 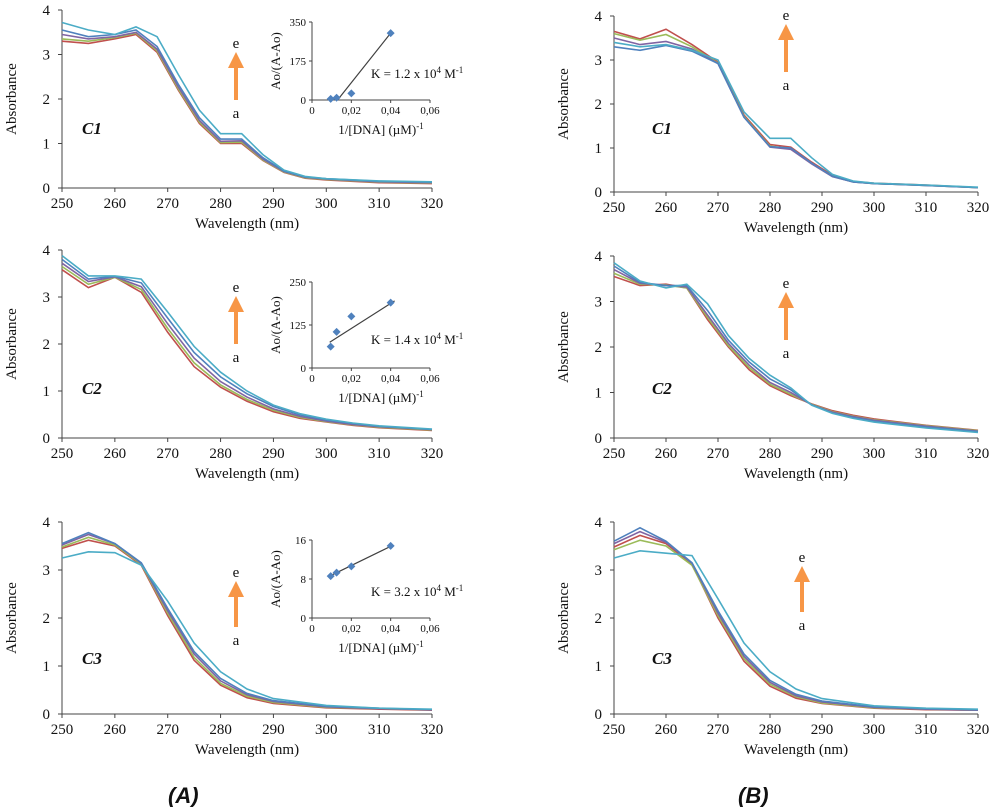 I want to click on x-tick-label: 300, so click(x=326, y=730).